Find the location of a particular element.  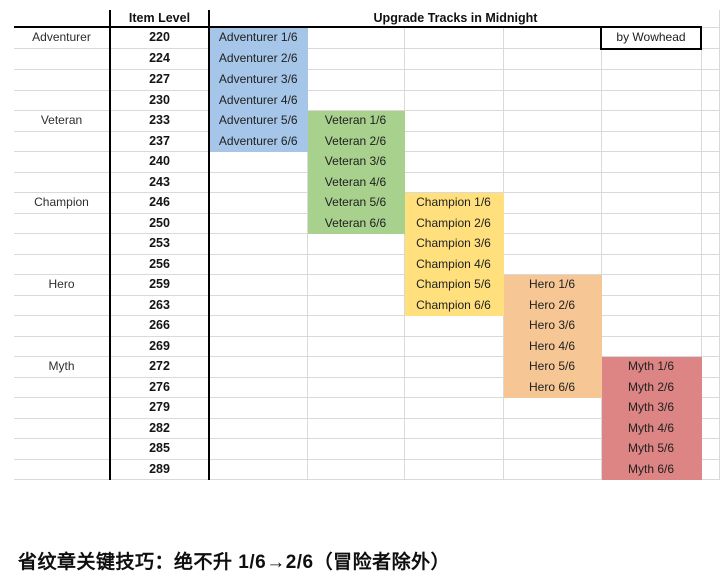

header-filler is located at coordinates (710, 19).